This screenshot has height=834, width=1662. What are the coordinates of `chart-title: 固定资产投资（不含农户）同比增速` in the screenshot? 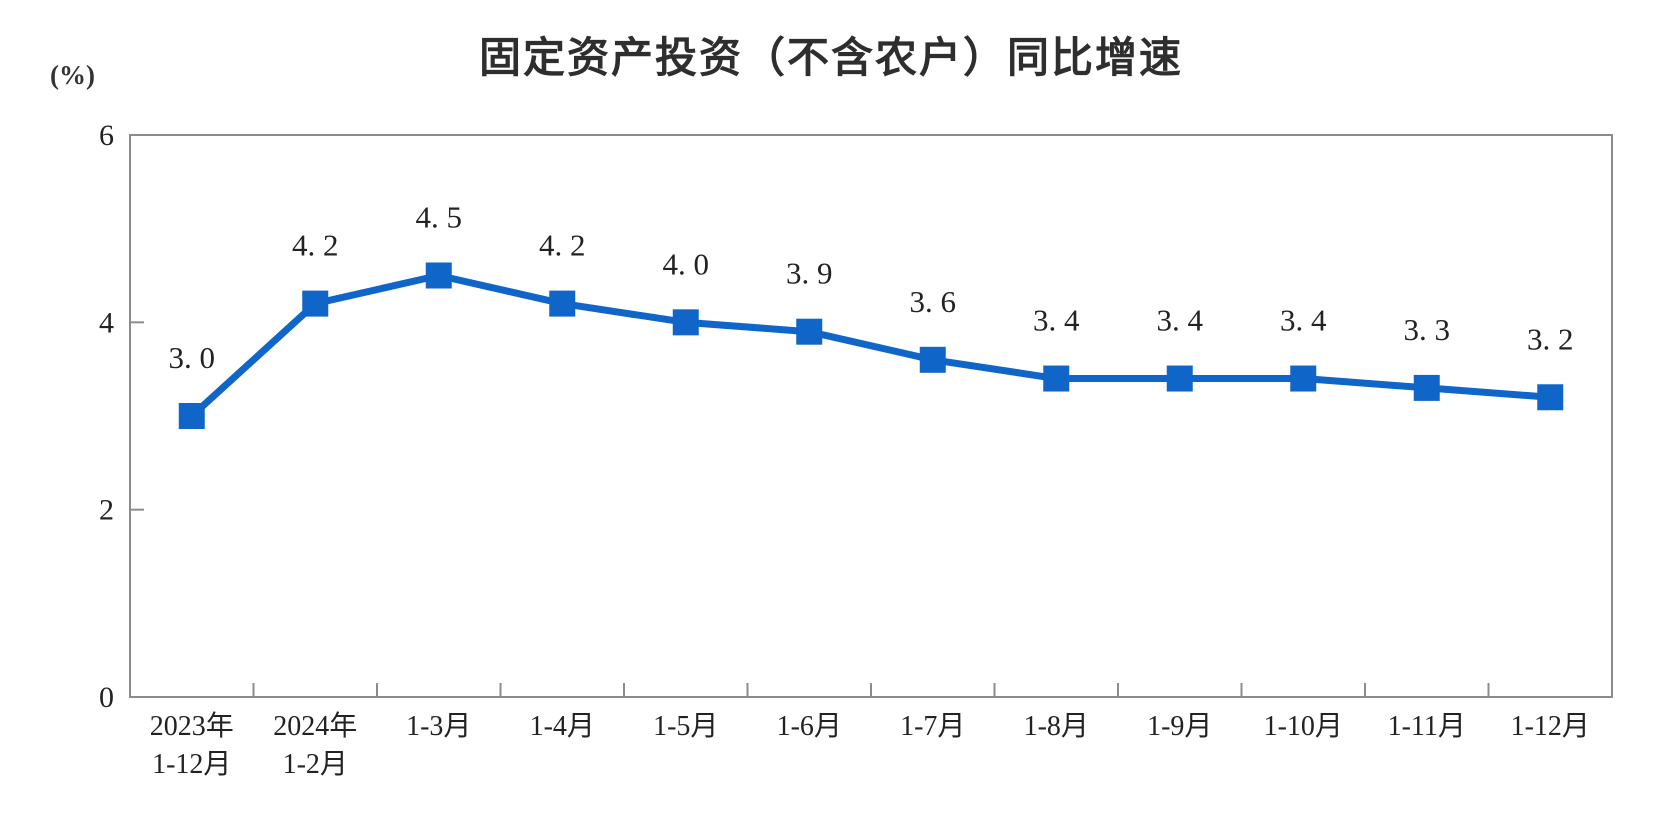 It's located at (830, 57).